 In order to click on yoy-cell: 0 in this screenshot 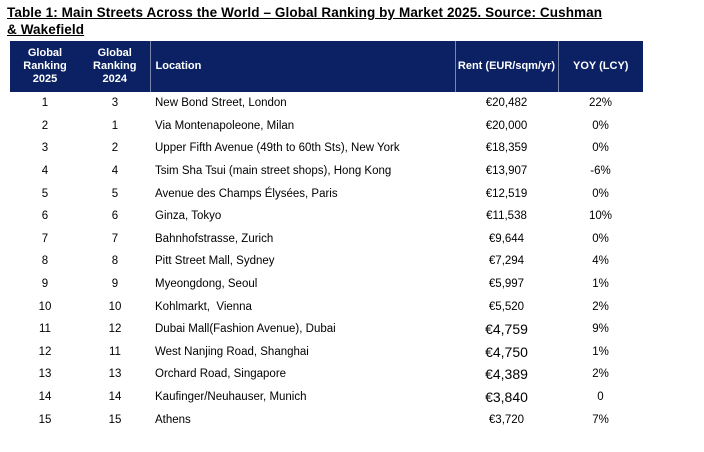, I will do `click(600, 397)`.